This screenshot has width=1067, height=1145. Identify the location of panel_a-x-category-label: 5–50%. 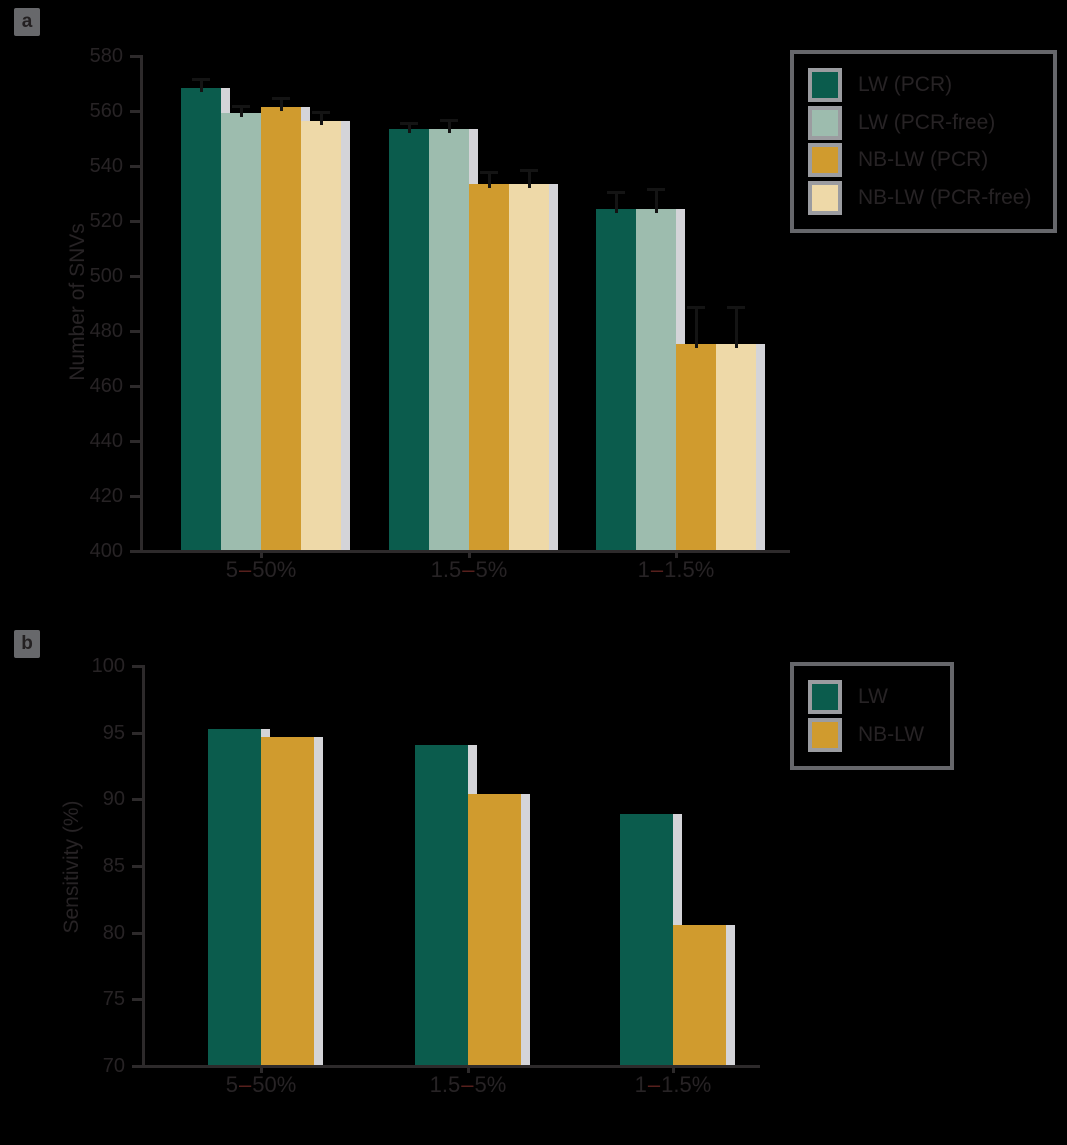
(261, 570).